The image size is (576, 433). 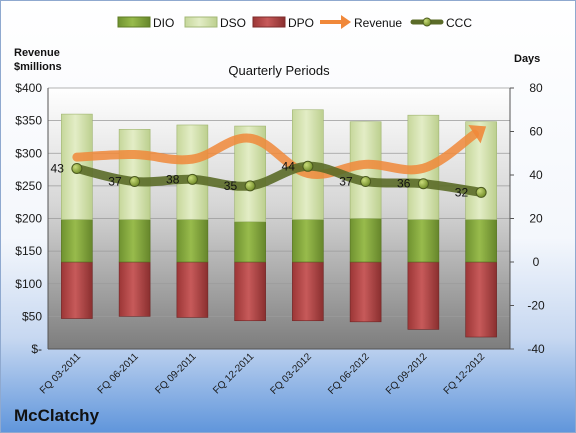 What do you see at coordinates (527, 218) in the screenshot?
I see `y-right-axis: -40 -20 0 20 40 60 80` at bounding box center [527, 218].